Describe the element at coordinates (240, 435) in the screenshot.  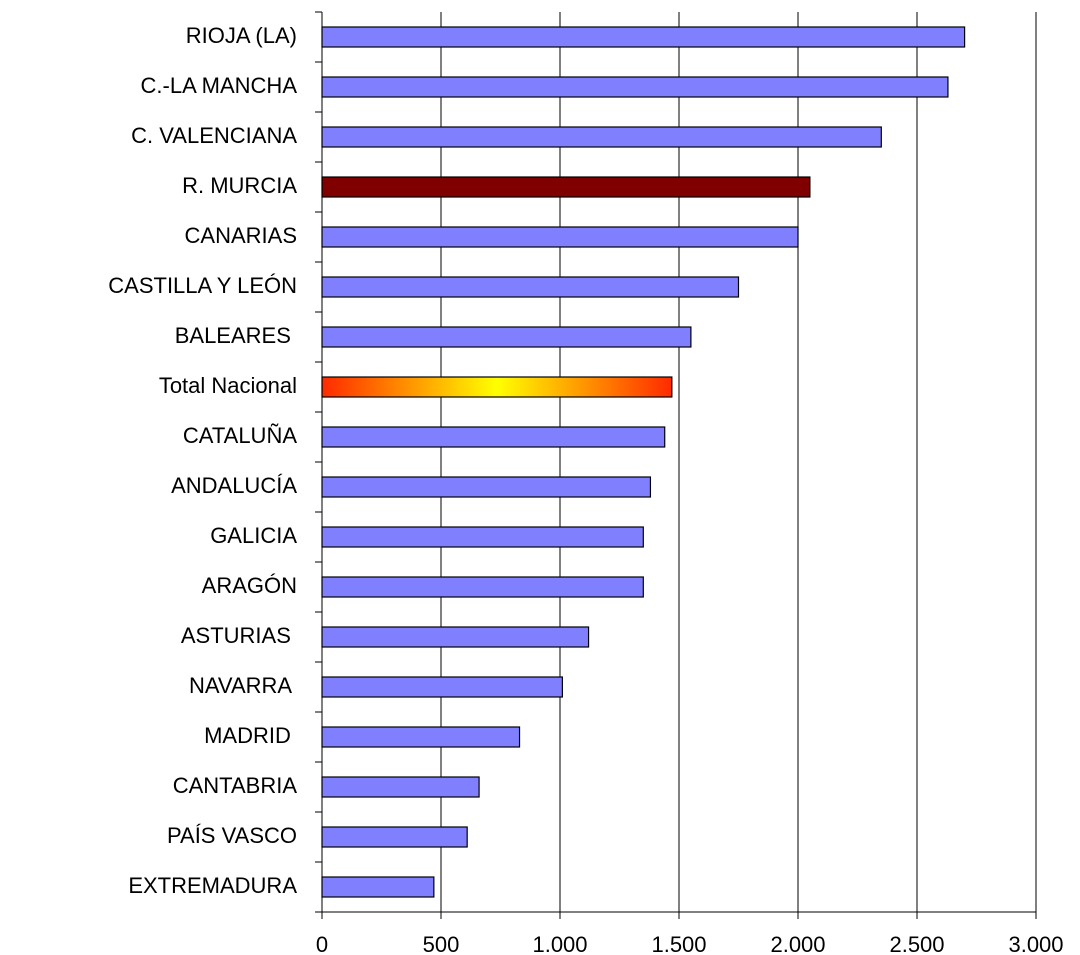
I see `y-tick-label: CATALUÑA` at that location.